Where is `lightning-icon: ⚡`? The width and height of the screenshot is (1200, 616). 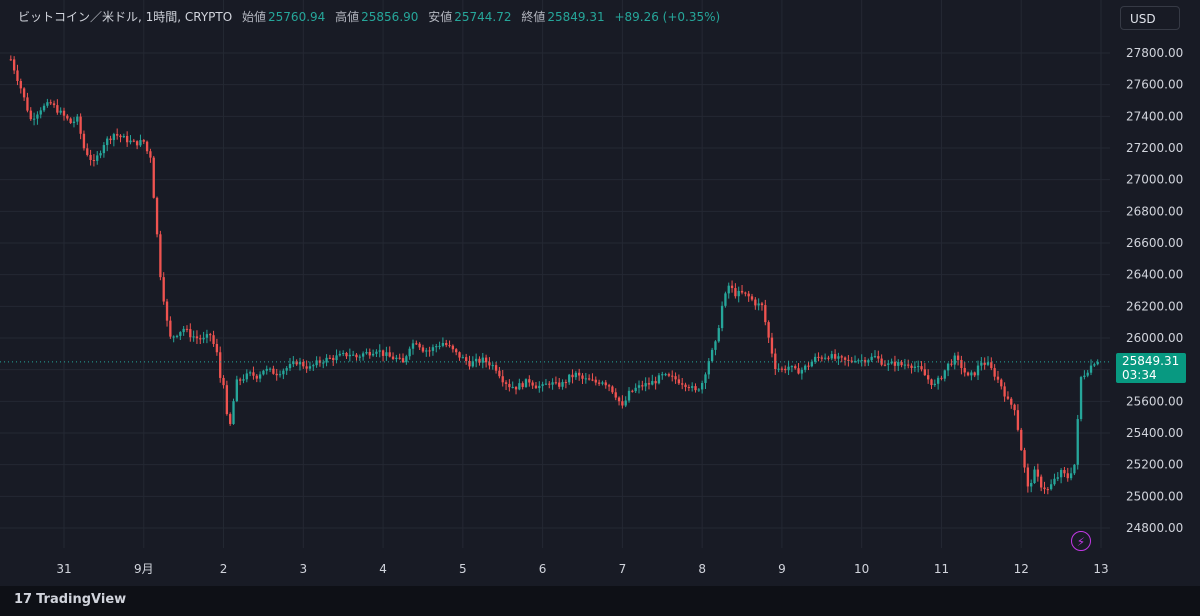 lightning-icon: ⚡ is located at coordinates (1081, 541).